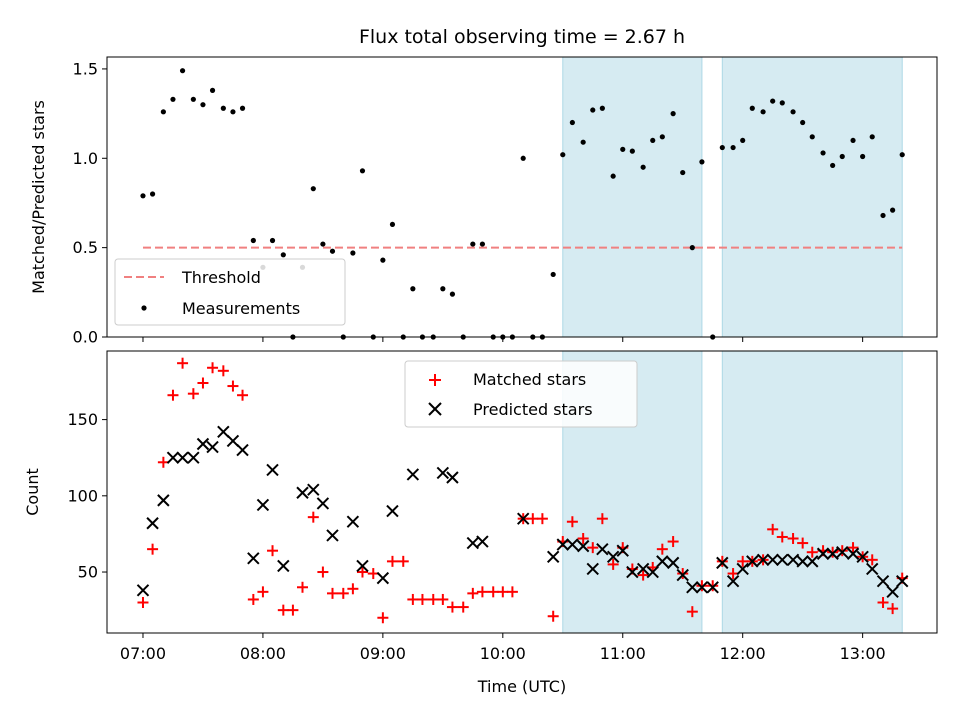  What do you see at coordinates (221, 277) in the screenshot?
I see `legend-threshold-label: Threshold` at bounding box center [221, 277].